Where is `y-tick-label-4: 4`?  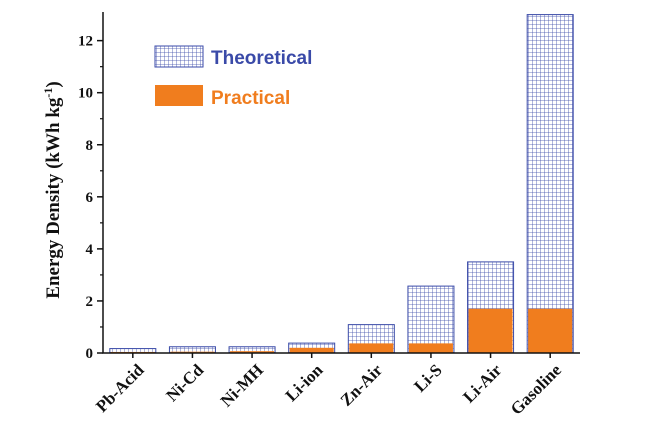
y-tick-label-4: 4 is located at coordinates (90, 250).